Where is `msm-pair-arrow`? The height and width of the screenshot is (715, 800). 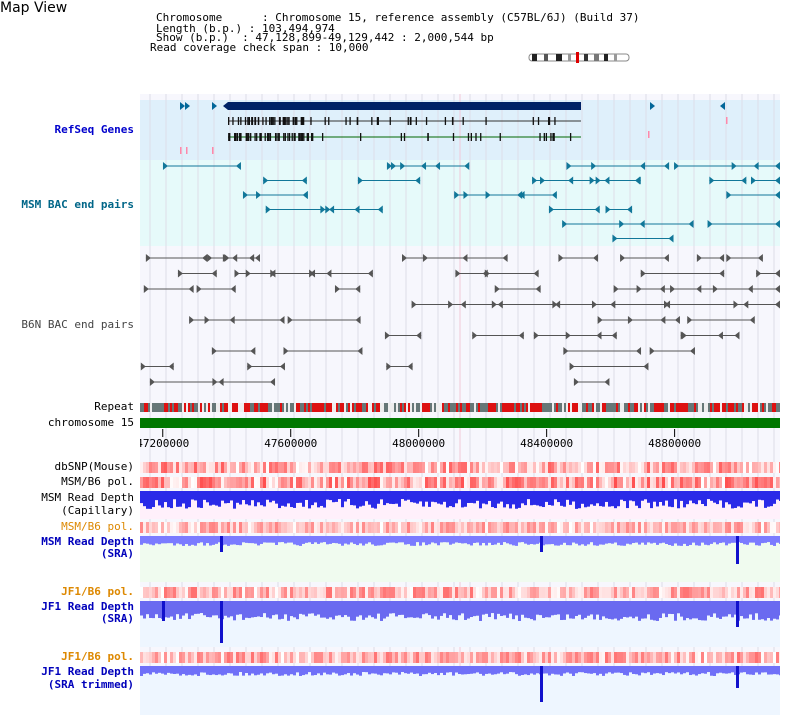
msm-pair-arrow is located at coordinates (630, 209).